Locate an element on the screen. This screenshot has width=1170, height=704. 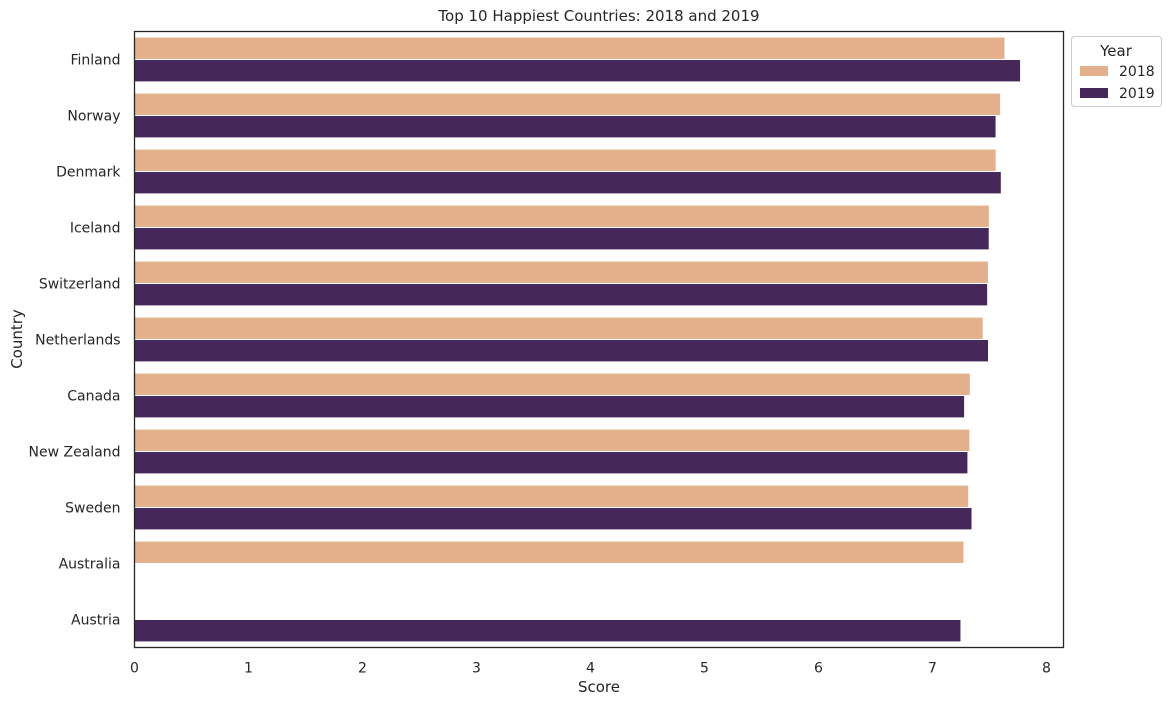
bar-austria-2019 is located at coordinates (547, 631).